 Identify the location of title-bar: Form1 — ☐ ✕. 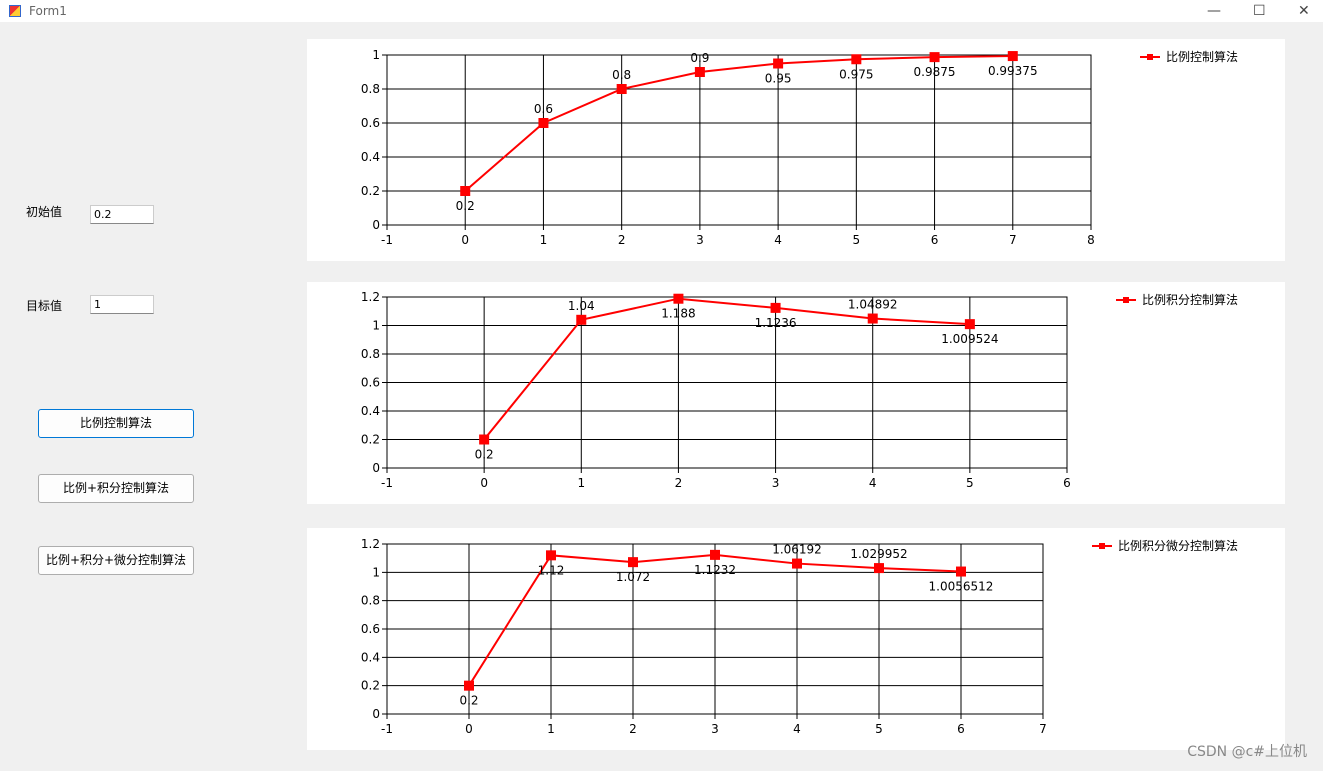
(661, 11).